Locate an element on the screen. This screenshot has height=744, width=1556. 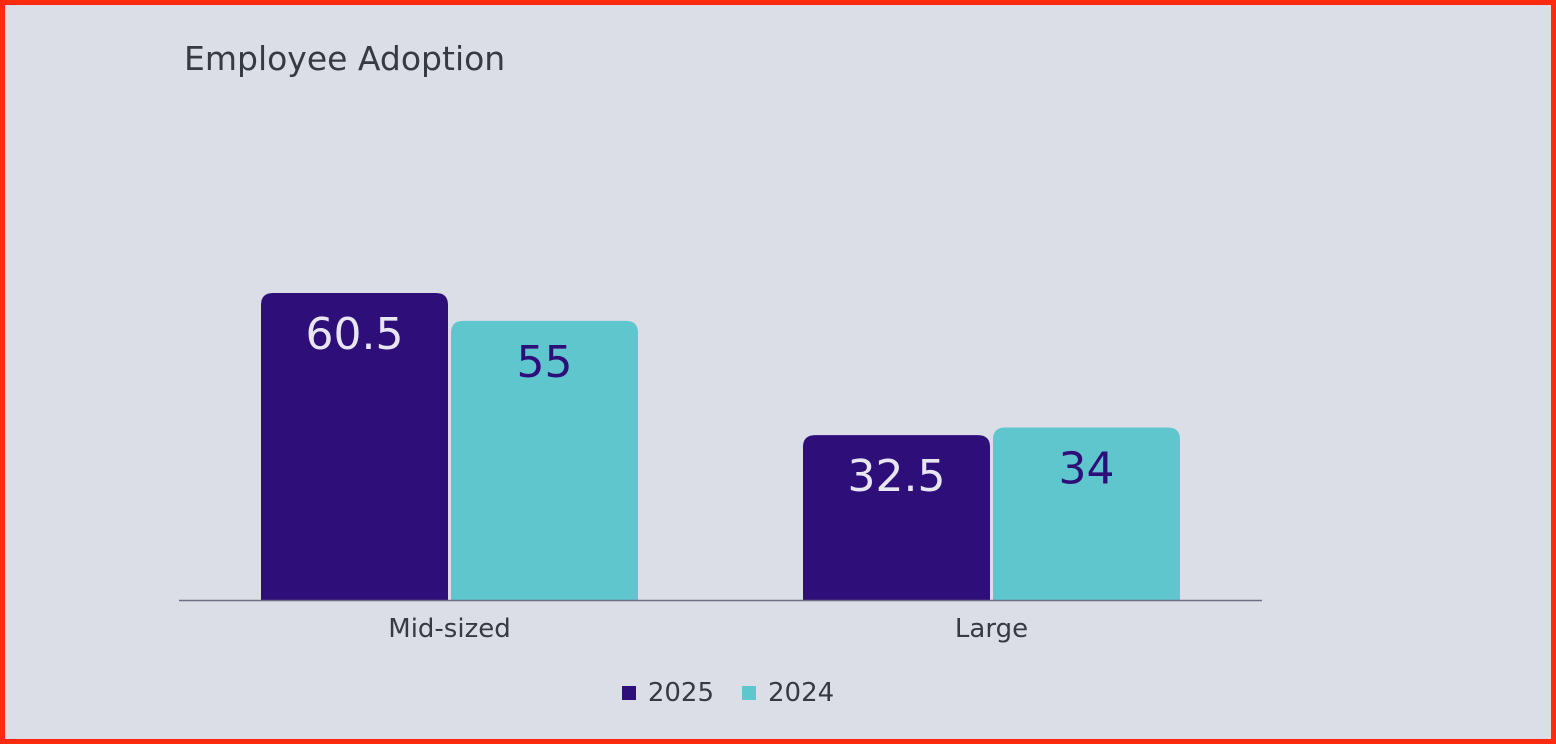
data-label-2025-large: 32.5 is located at coordinates (897, 476).